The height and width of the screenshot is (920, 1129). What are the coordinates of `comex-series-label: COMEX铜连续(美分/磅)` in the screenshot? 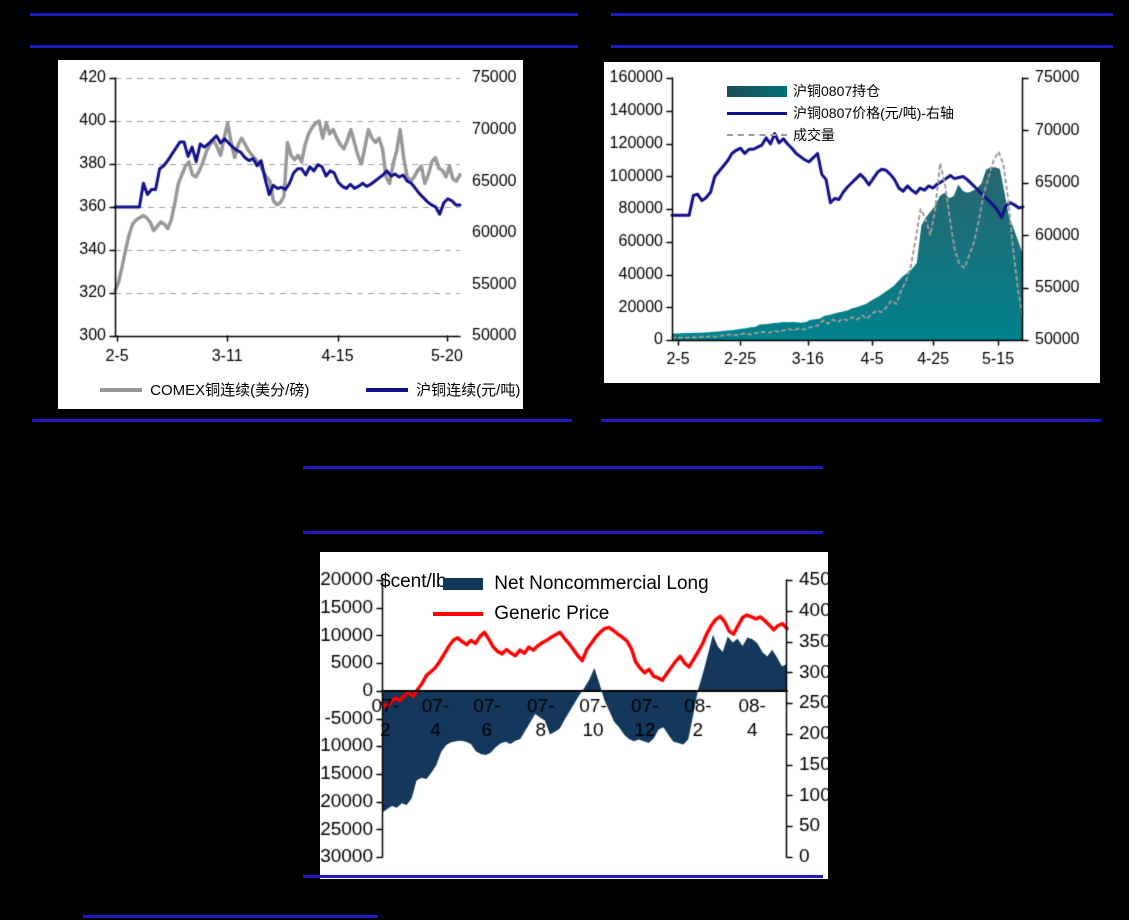 It's located at (230, 390).